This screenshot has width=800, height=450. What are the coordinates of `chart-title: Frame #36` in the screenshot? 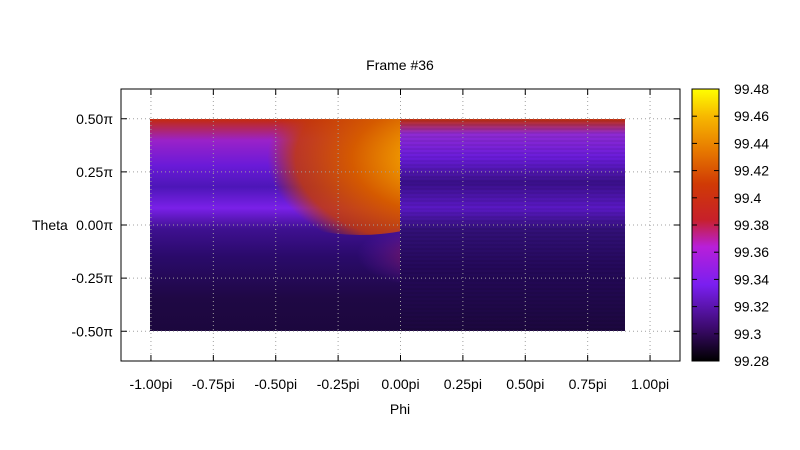 It's located at (400, 65).